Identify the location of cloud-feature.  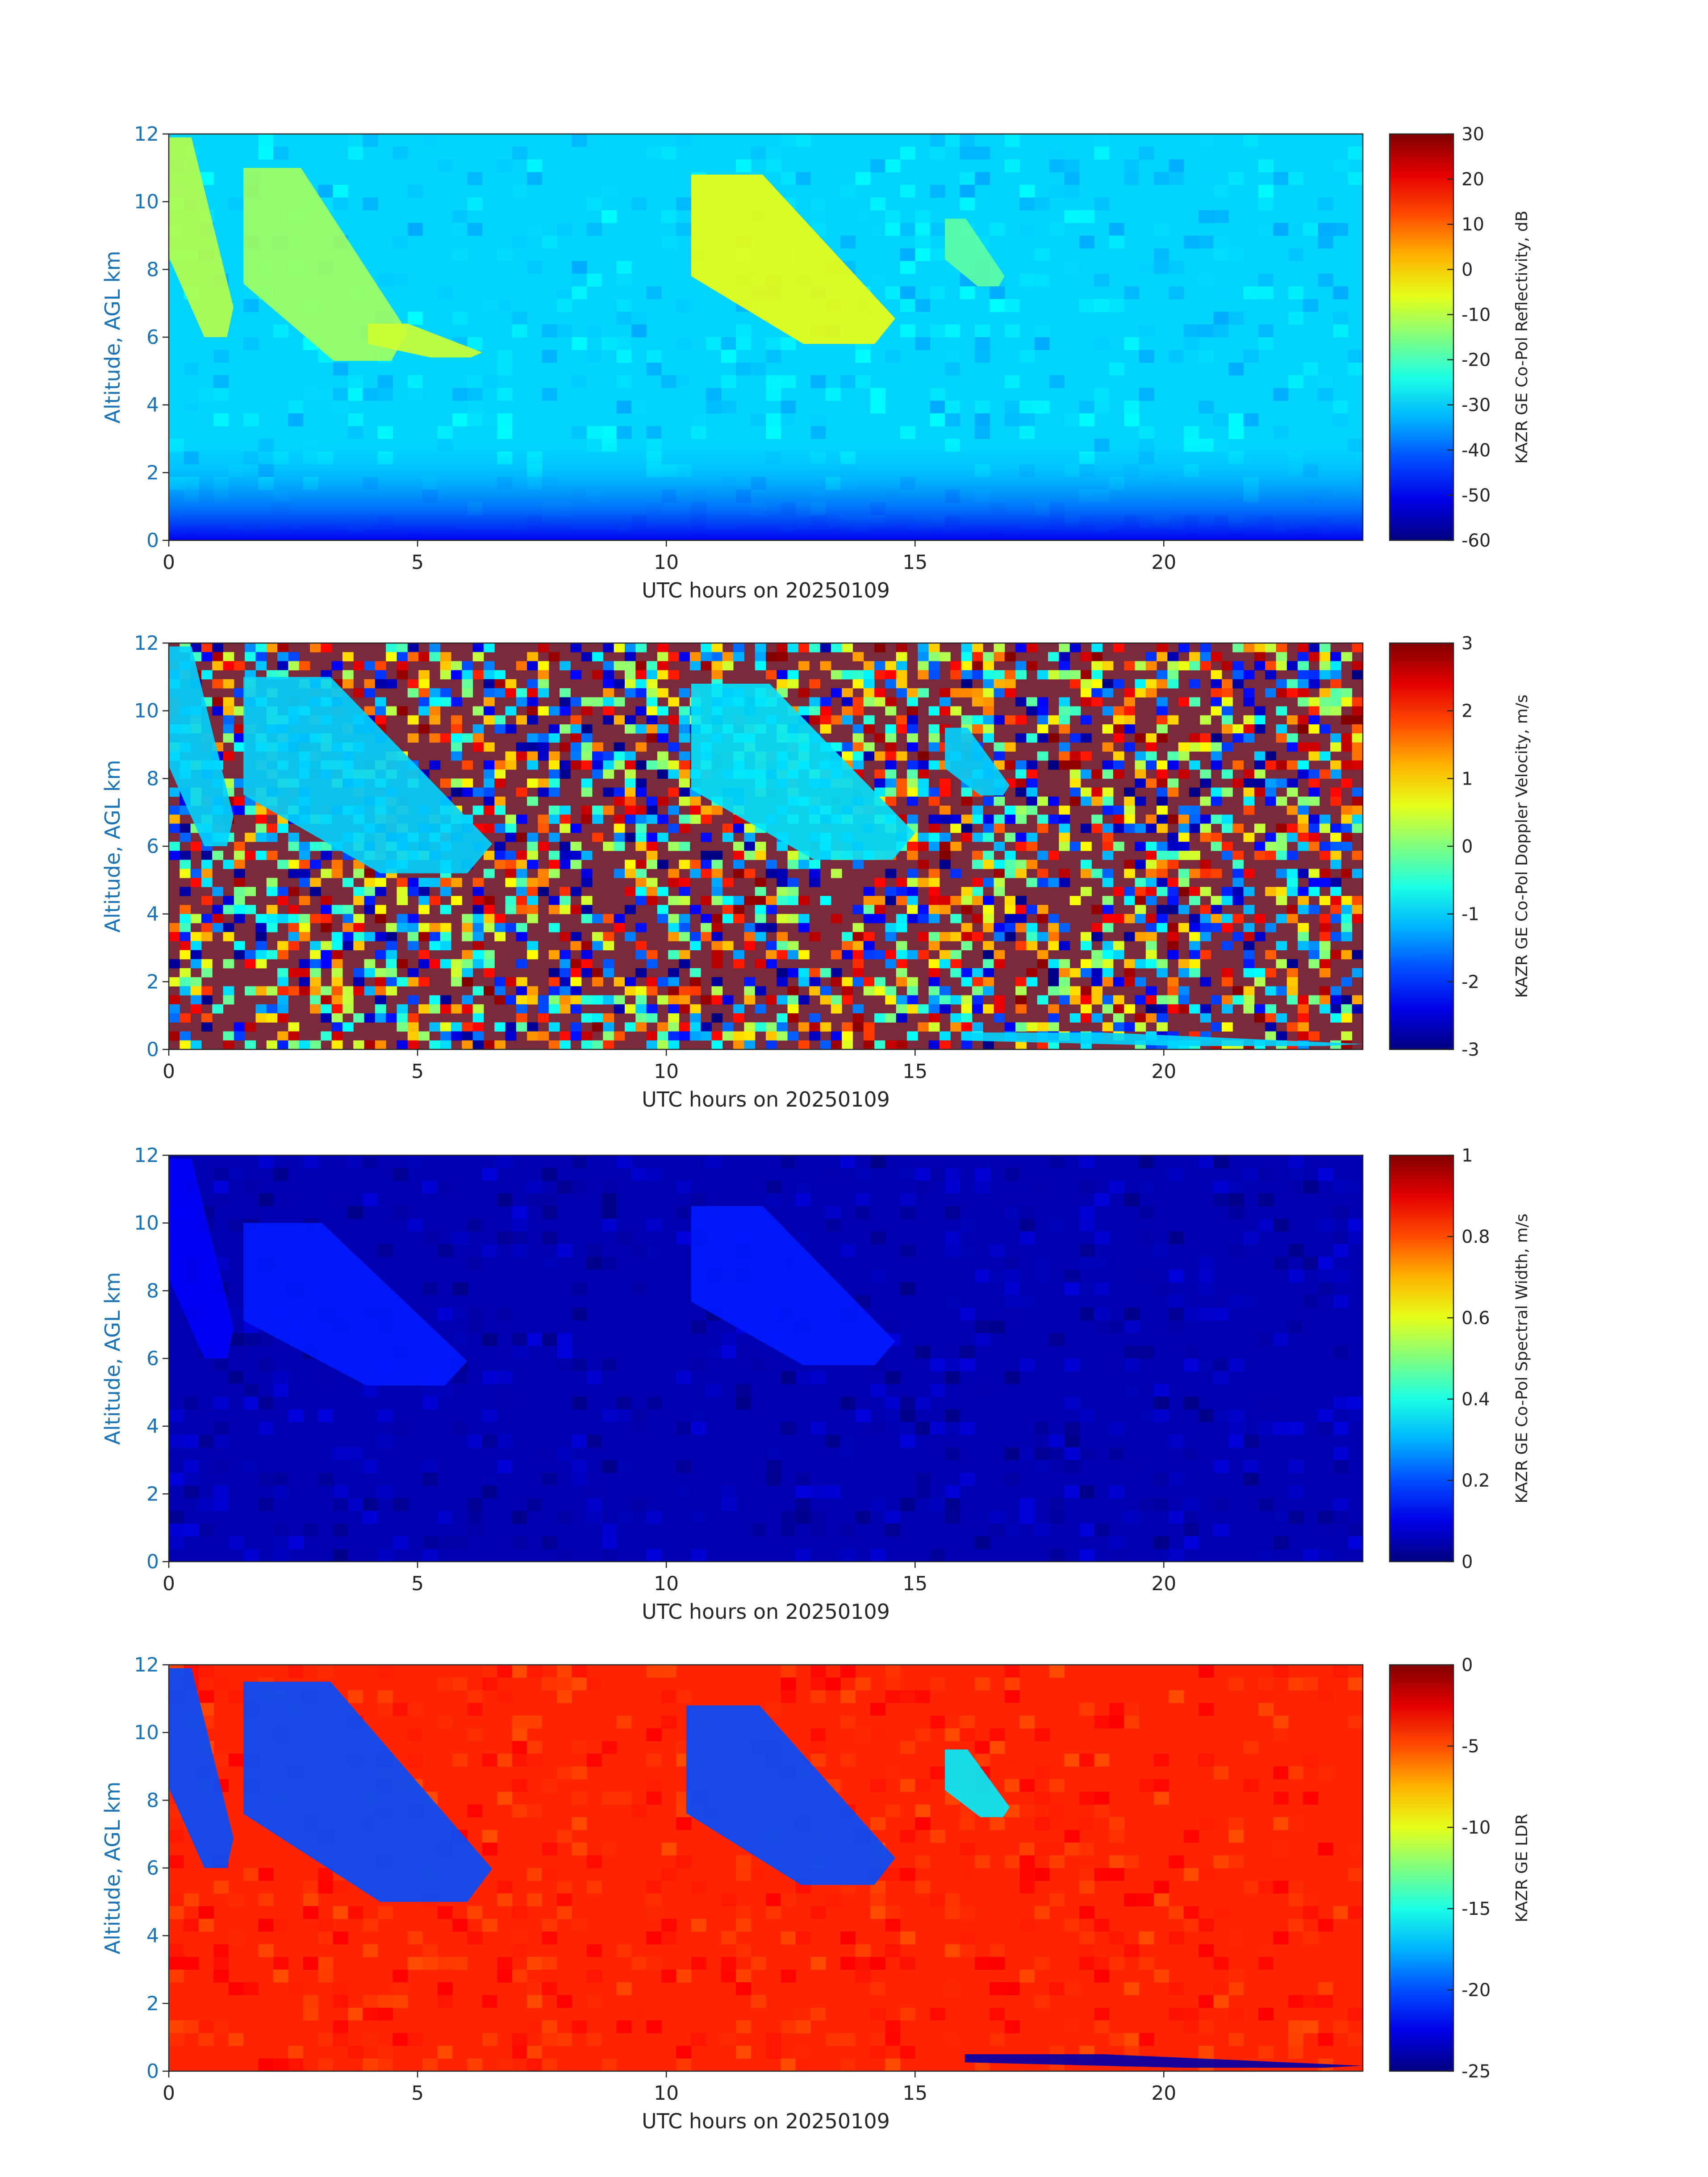
(201, 1768).